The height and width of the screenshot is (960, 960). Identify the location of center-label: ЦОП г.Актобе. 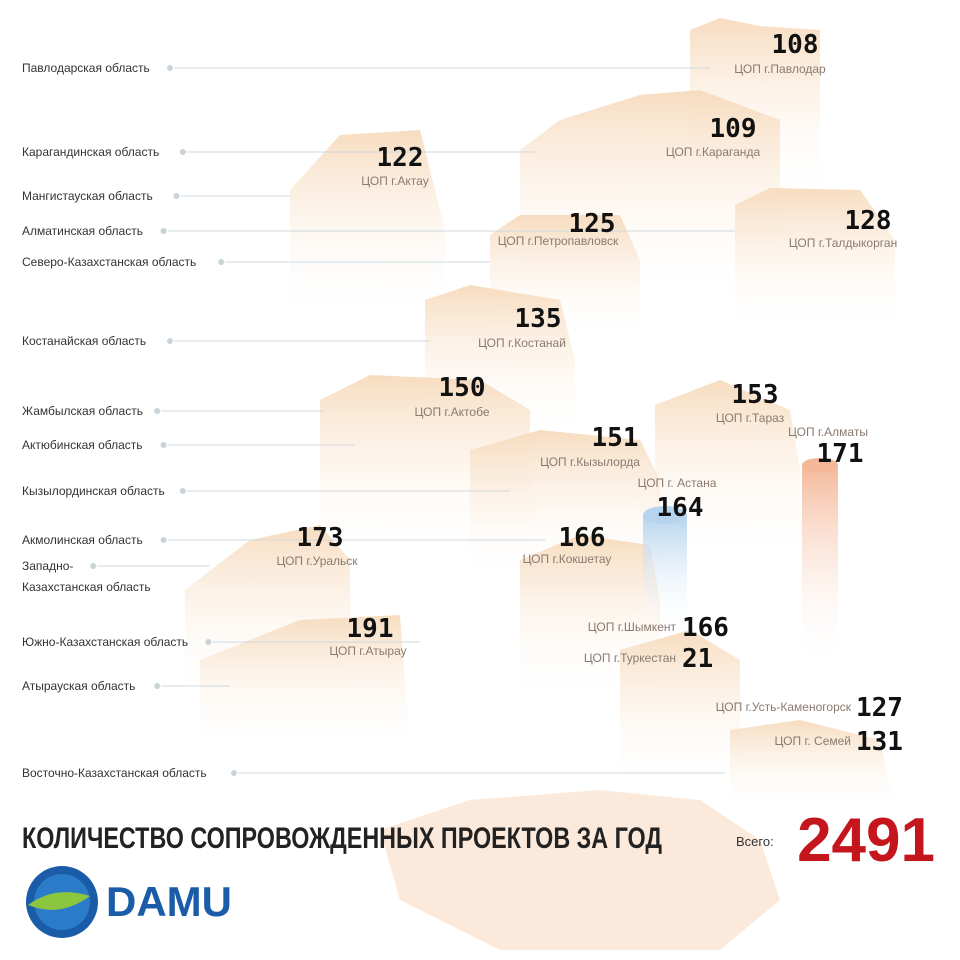
(452, 412).